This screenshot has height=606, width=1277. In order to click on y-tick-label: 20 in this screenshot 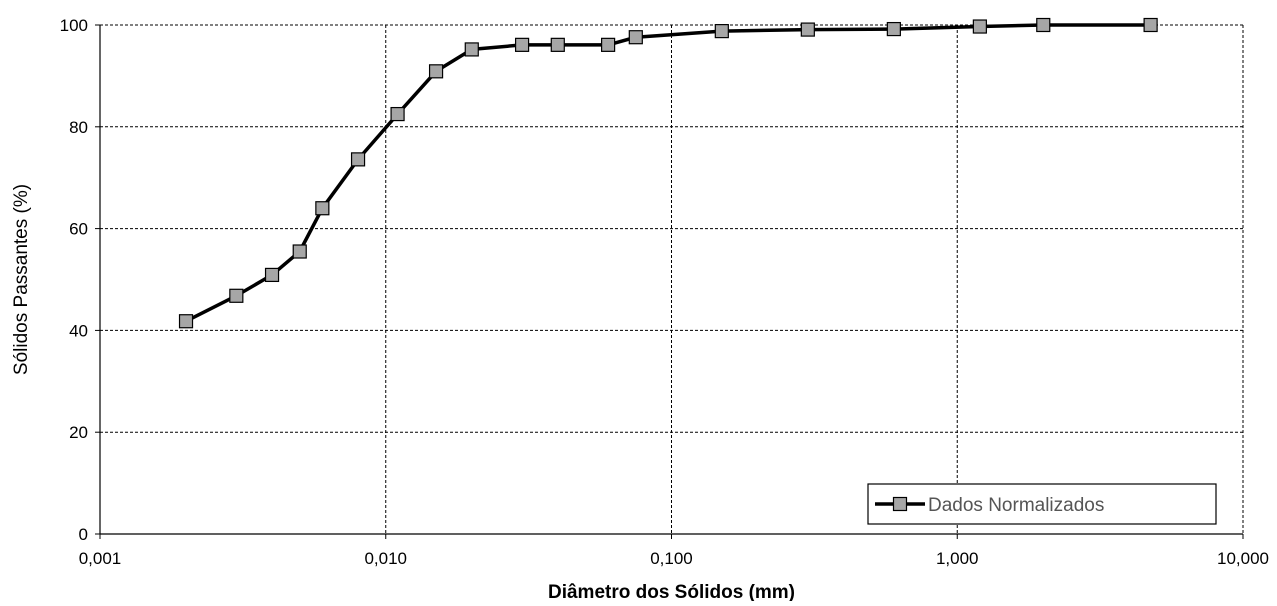, I will do `click(78, 432)`.